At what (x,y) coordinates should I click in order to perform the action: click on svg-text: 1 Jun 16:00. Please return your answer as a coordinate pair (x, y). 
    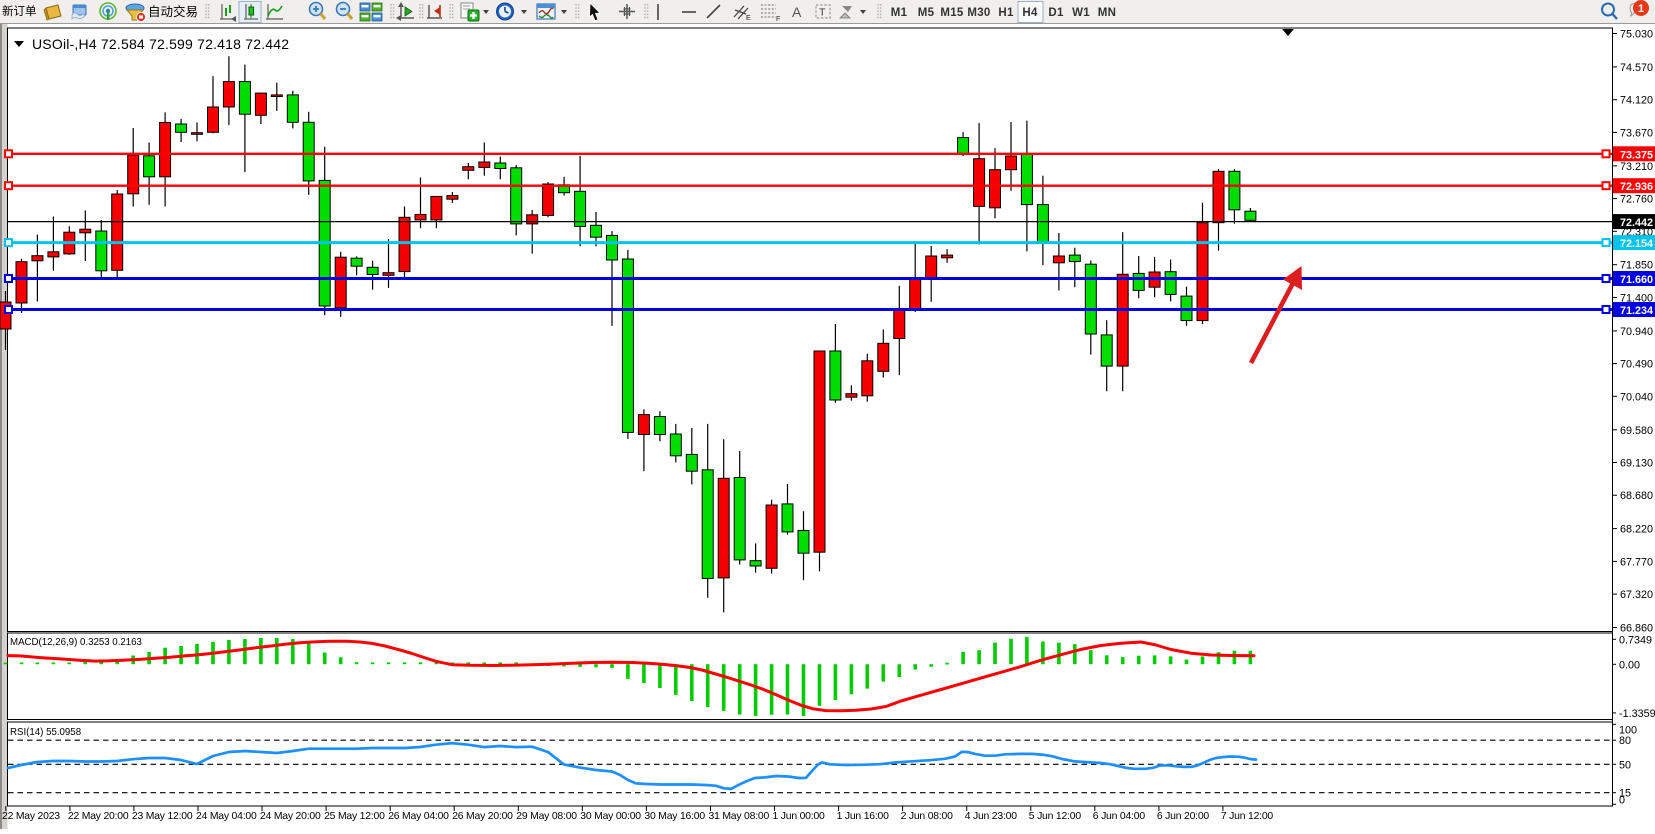
    Looking at the image, I should click on (863, 816).